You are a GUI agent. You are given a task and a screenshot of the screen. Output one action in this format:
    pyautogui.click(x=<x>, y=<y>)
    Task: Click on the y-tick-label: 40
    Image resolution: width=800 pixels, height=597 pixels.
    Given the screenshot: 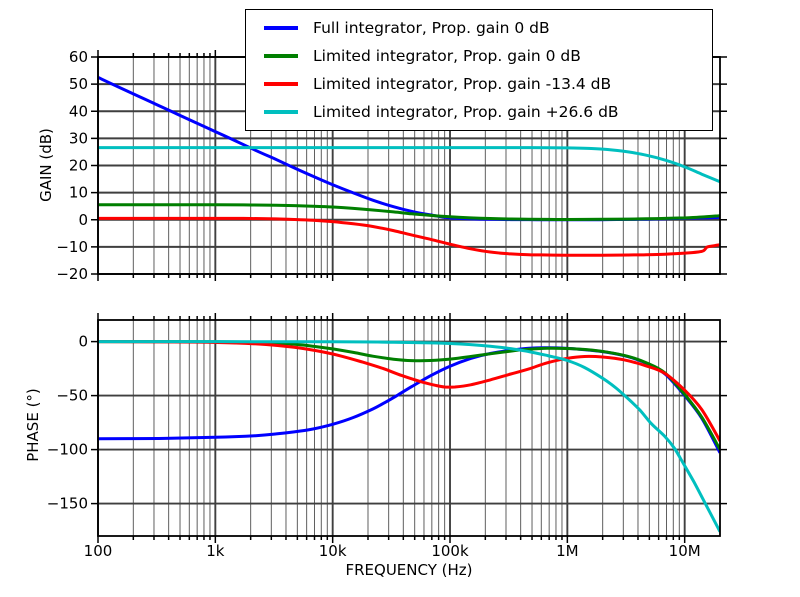 What is the action you would take?
    pyautogui.click(x=78, y=111)
    